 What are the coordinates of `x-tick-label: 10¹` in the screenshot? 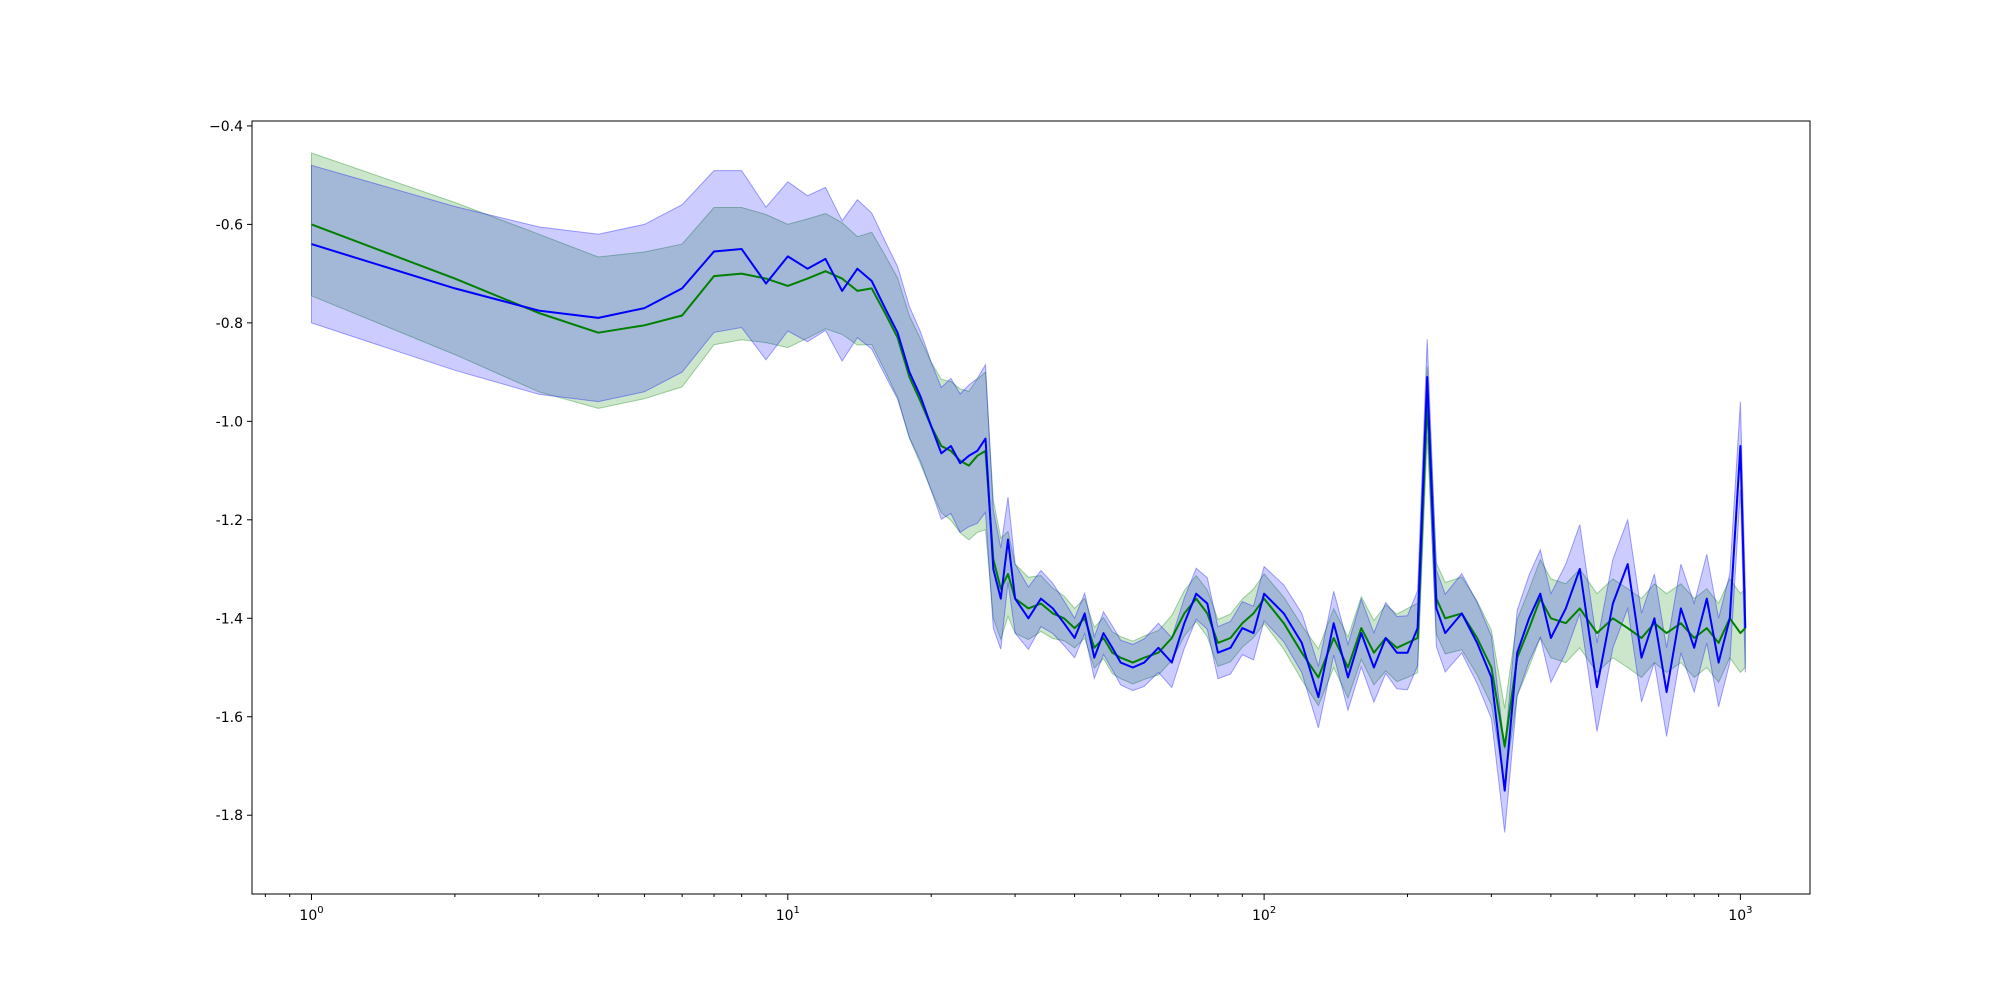 It's located at (788, 914).